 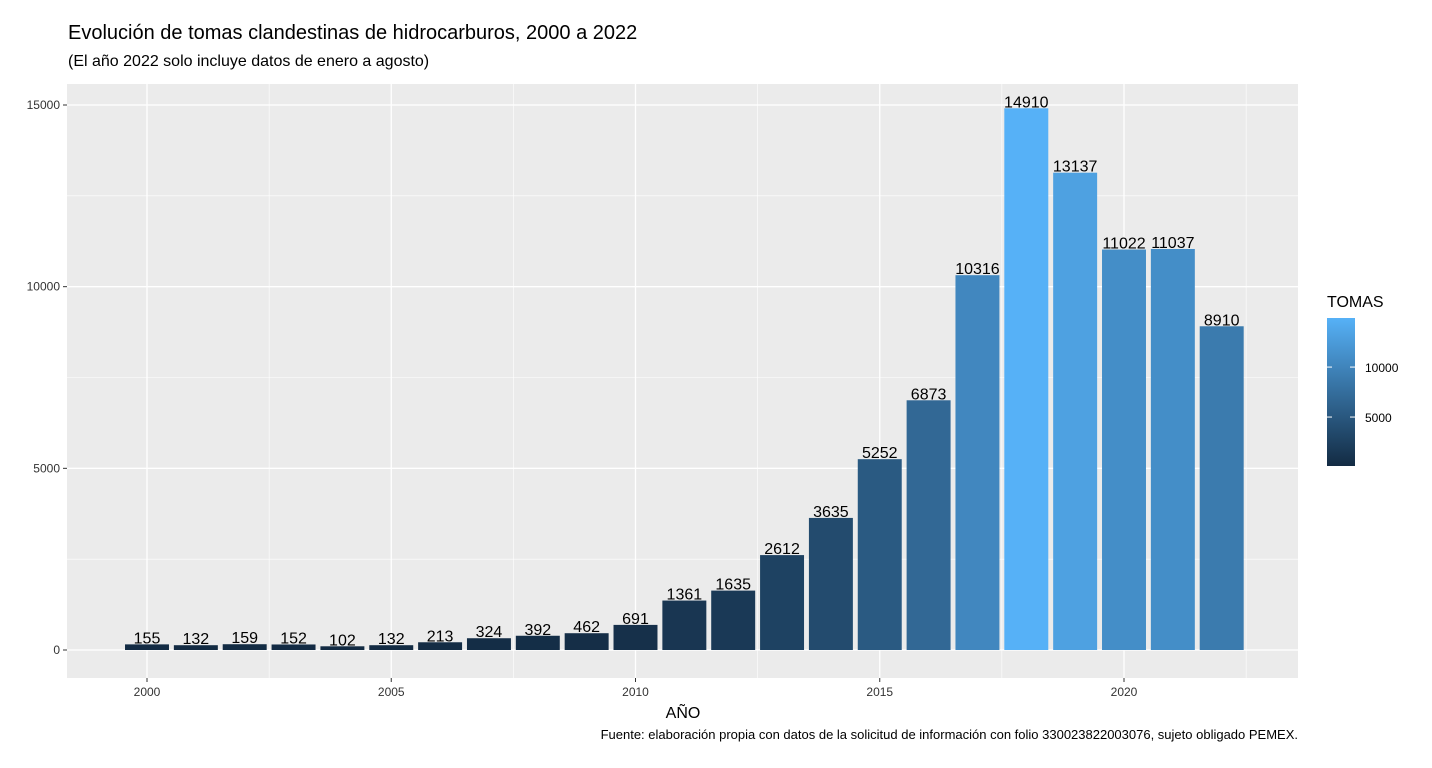 What do you see at coordinates (1075, 411) in the screenshot?
I see `bar-2019` at bounding box center [1075, 411].